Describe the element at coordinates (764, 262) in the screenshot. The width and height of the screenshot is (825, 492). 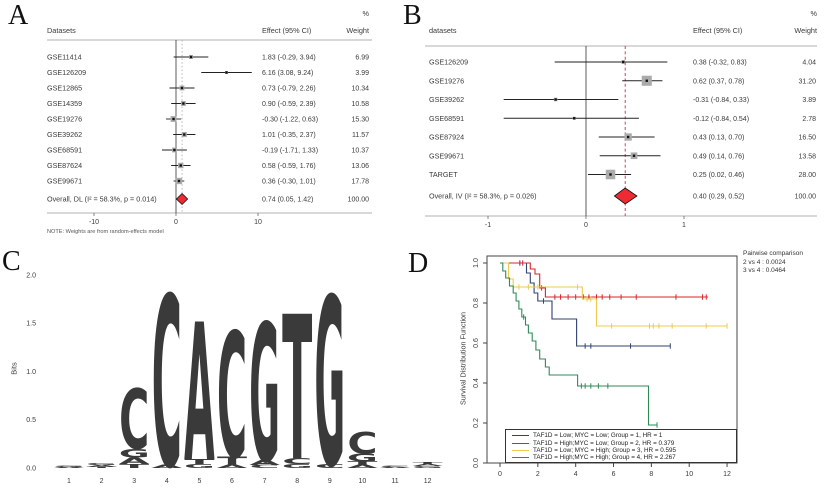
I see `annotation-line: 2 vs 4 : 0.0024` at that location.